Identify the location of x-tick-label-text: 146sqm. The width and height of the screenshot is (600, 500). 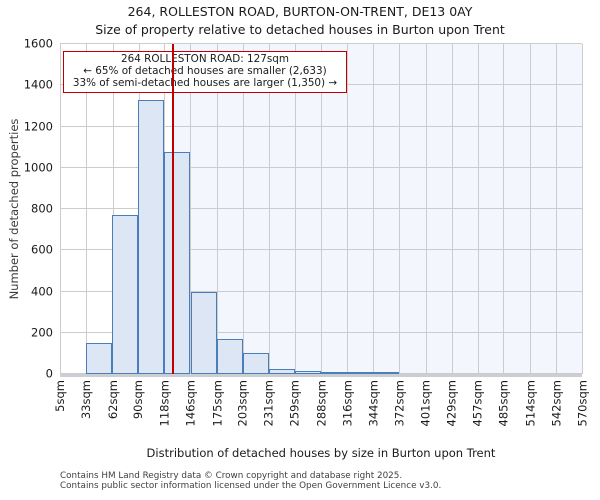
(190, 403).